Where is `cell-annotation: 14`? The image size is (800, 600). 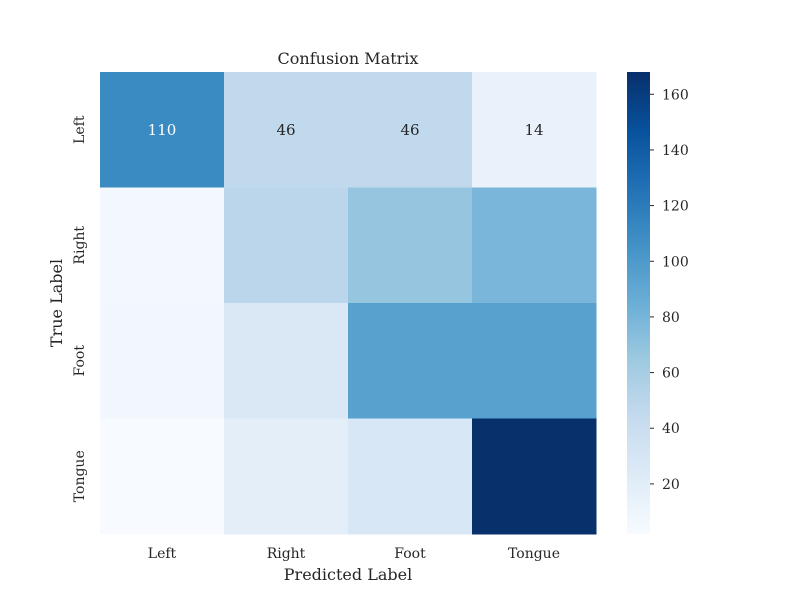
cell-annotation: 14 is located at coordinates (533, 130).